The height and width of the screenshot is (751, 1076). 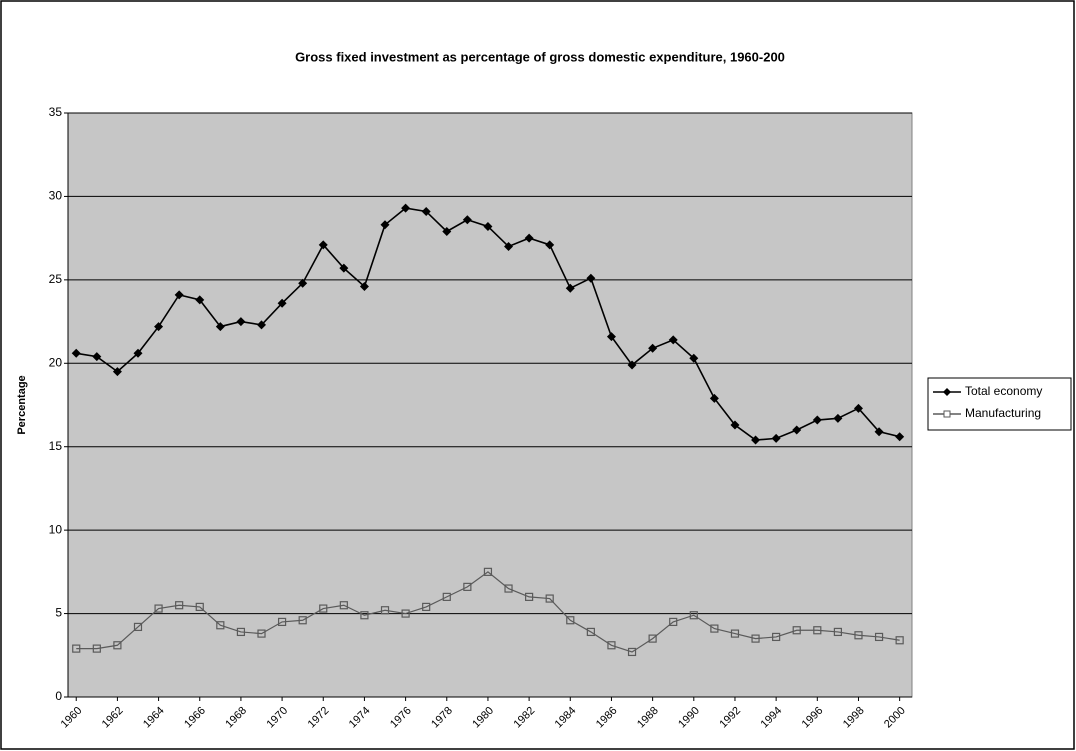 I want to click on y-tick-label: 0, so click(x=58, y=696).